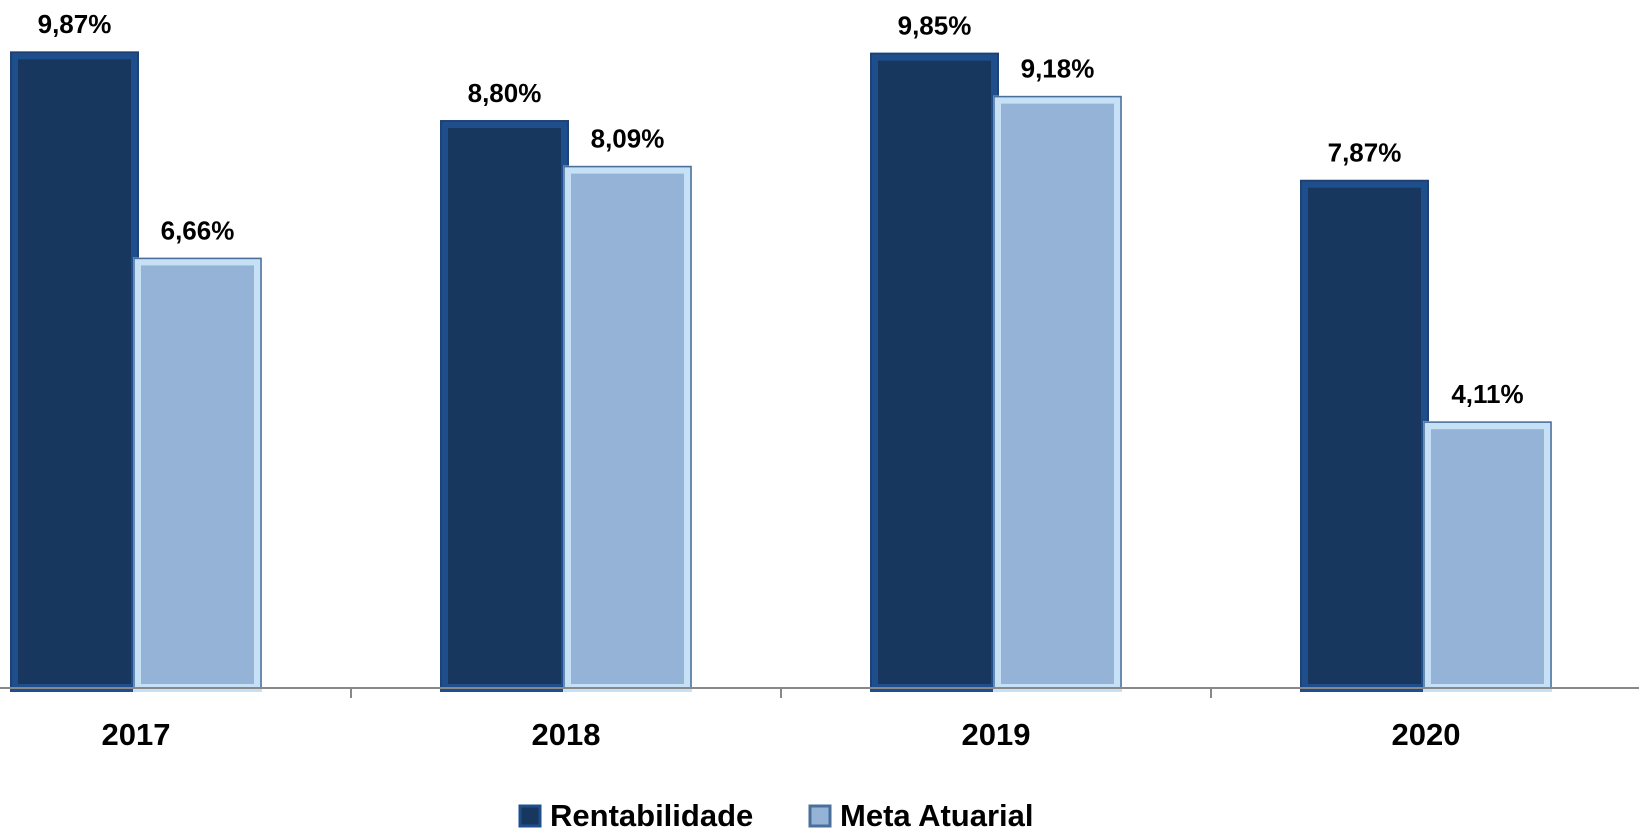 This screenshot has height=835, width=1639. I want to click on value-label: 6,66%, so click(198, 230).